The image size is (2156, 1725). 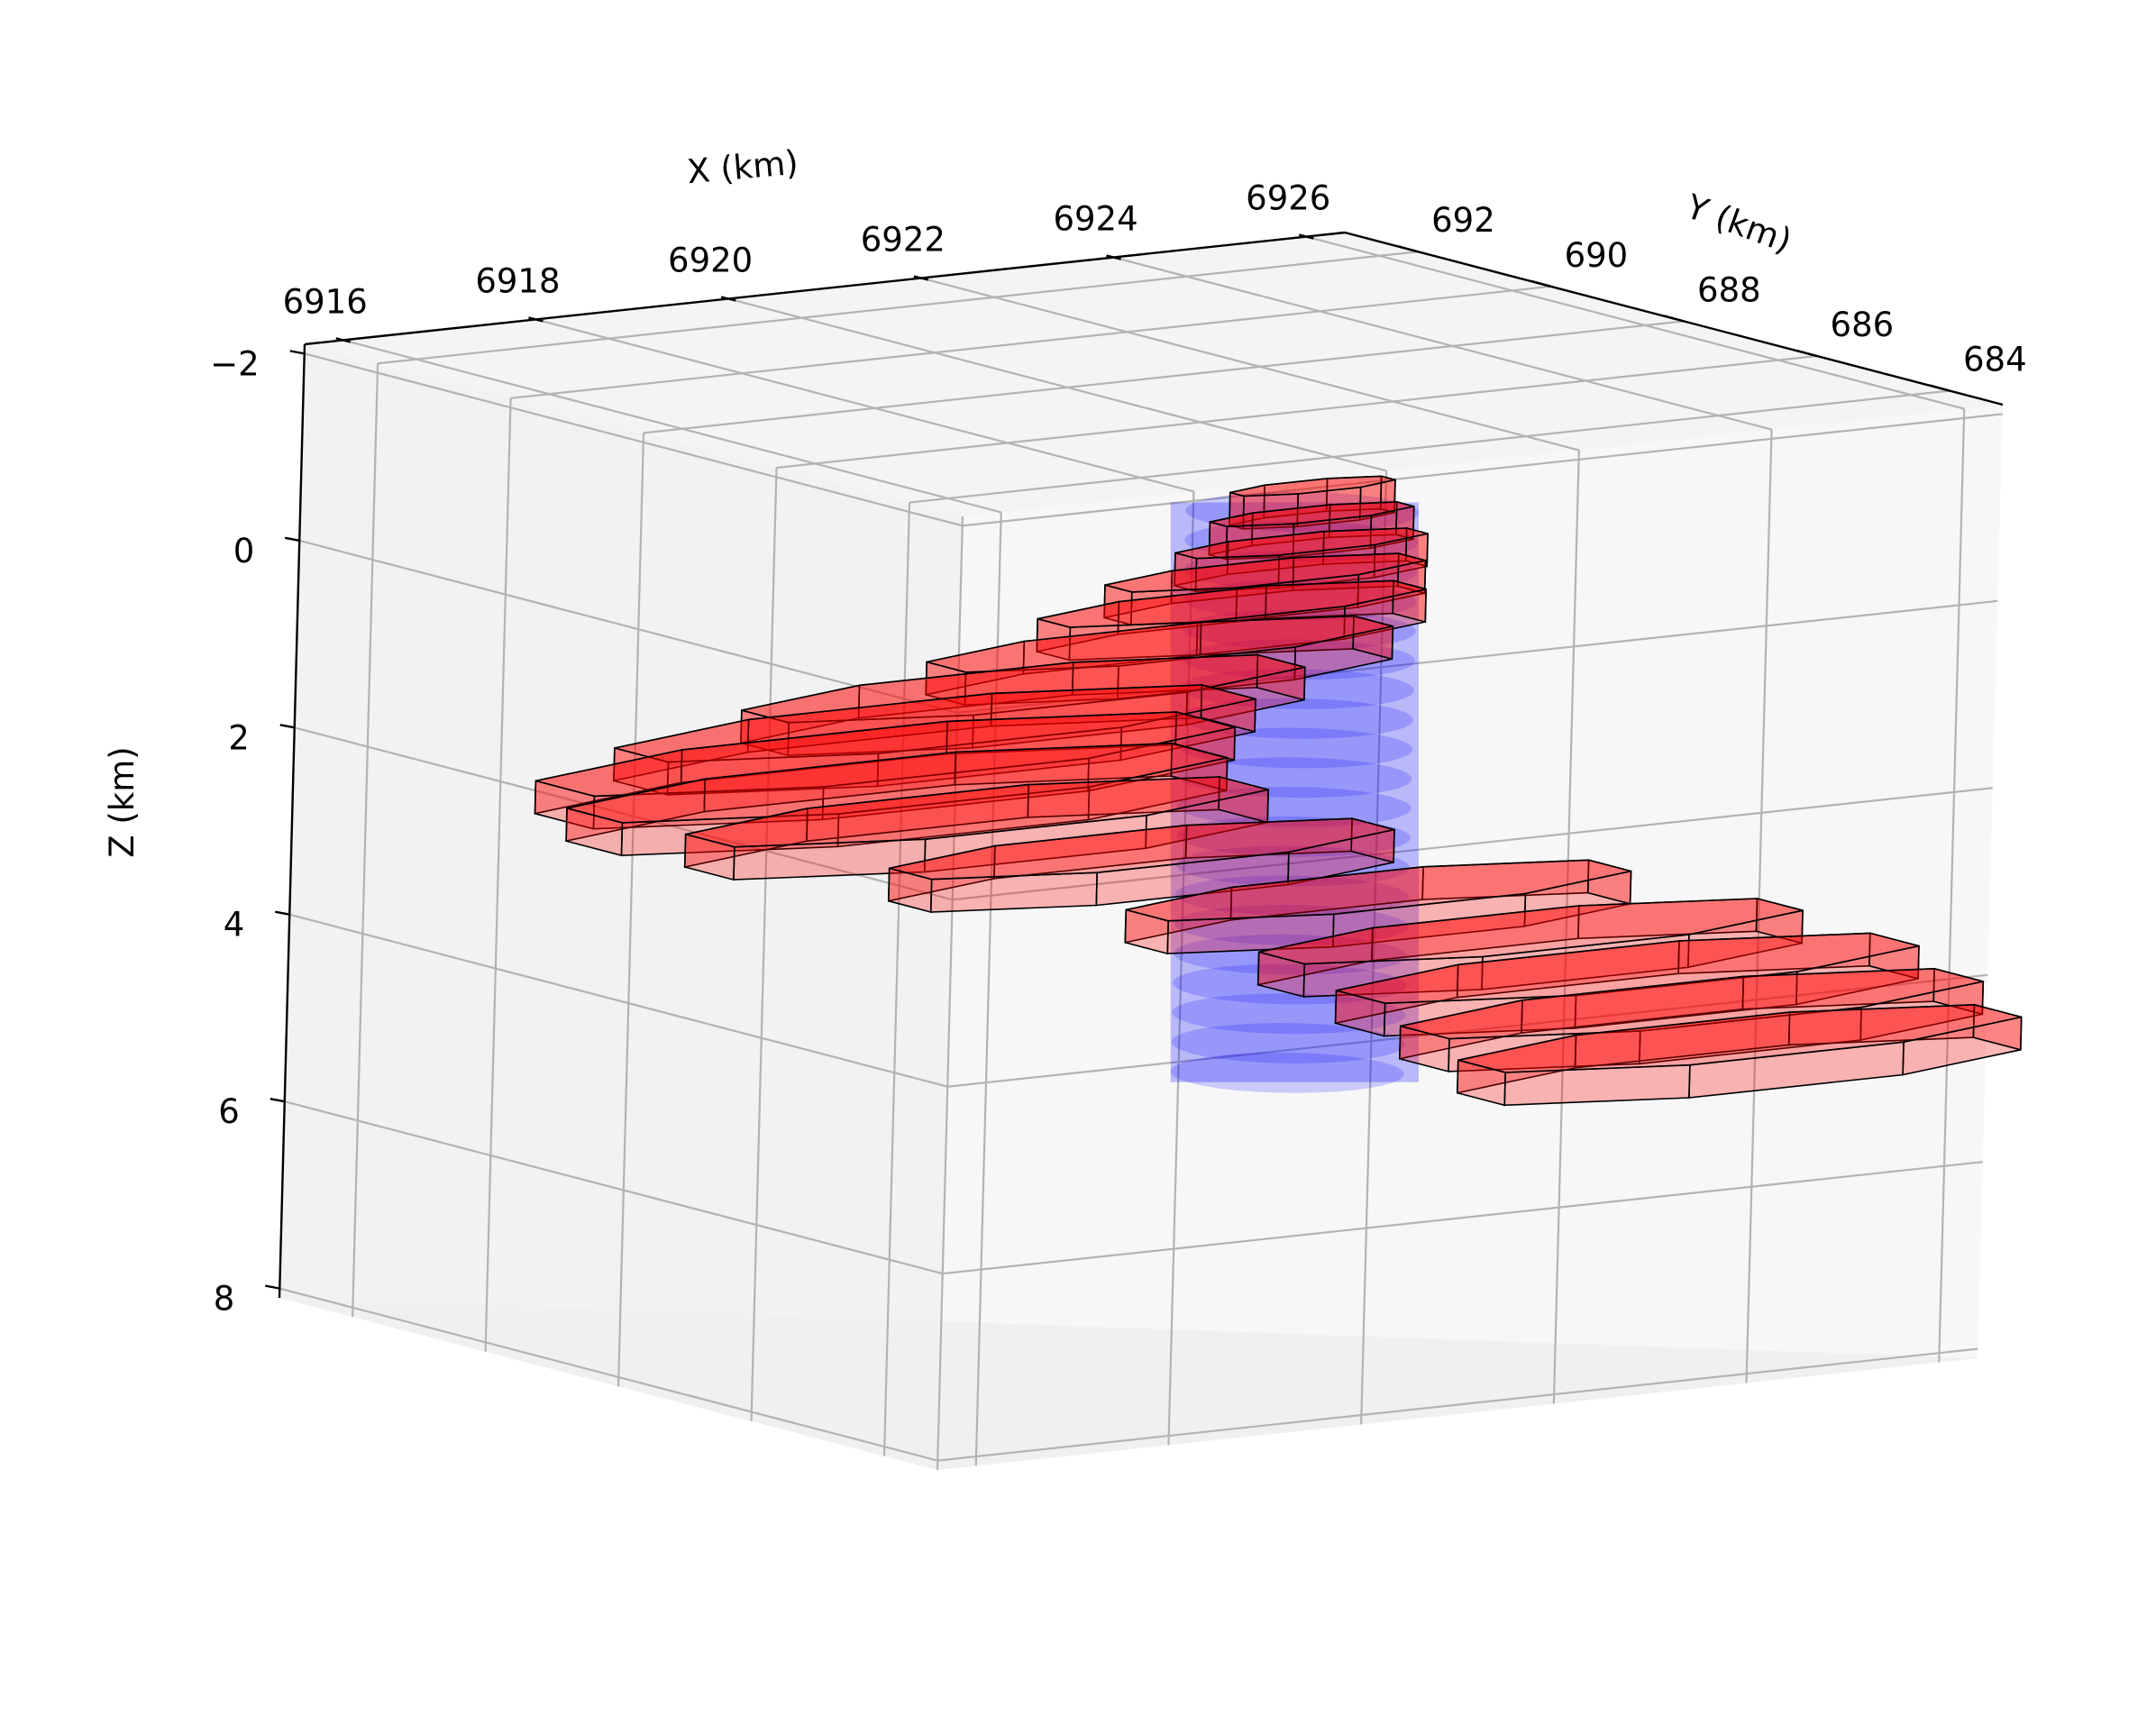 What do you see at coordinates (292, 821) in the screenshot?
I see `z-axis-line` at bounding box center [292, 821].